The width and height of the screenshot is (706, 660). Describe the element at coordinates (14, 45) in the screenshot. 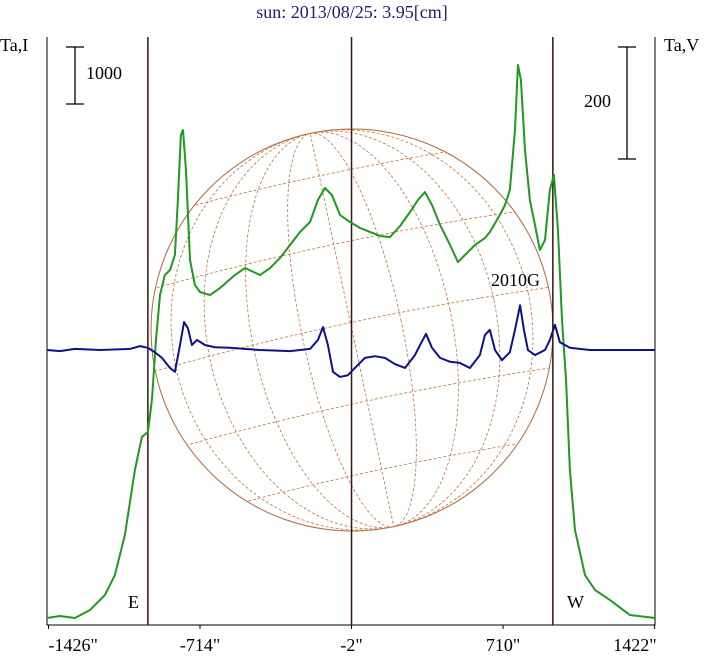

I see `y-axis-label: Ta,I` at that location.